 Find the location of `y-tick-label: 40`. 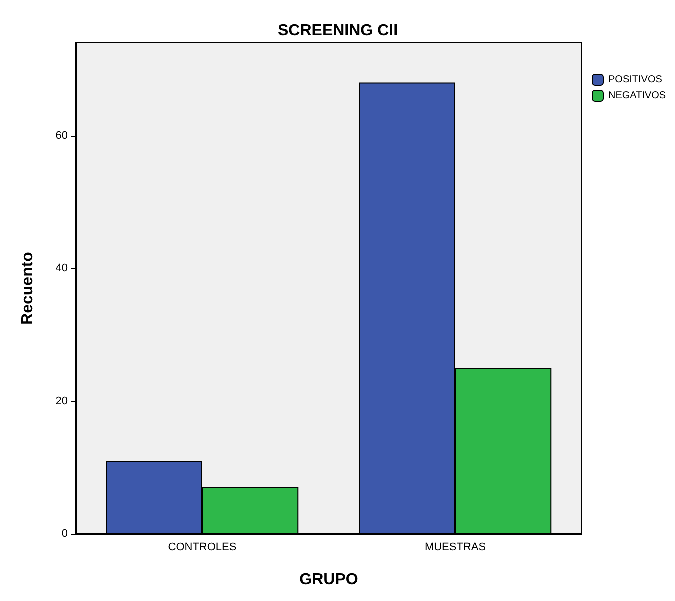

y-tick-label: 40 is located at coordinates (62, 268).